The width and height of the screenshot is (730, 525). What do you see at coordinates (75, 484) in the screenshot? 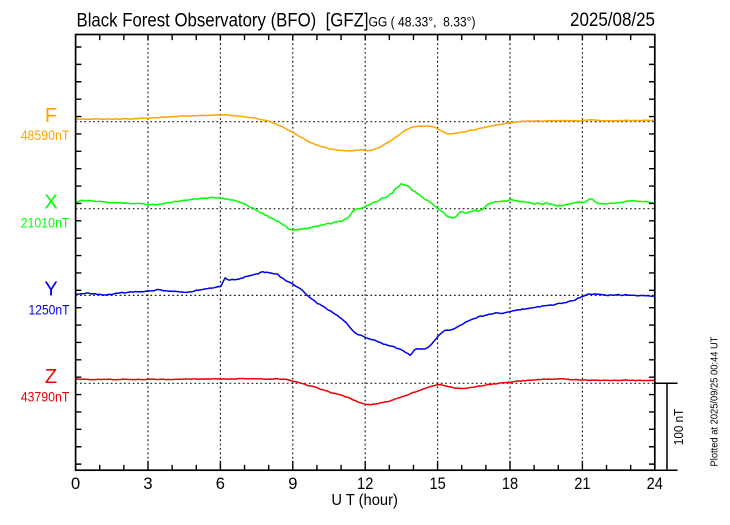
I see `svg-text: 0` at bounding box center [75, 484].